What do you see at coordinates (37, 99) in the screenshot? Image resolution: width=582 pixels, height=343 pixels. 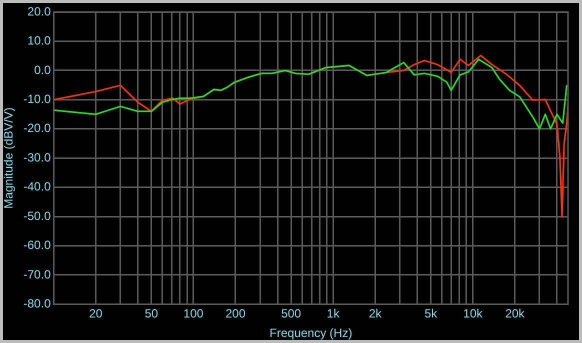 I see `y-tick-label: -10.0` at bounding box center [37, 99].